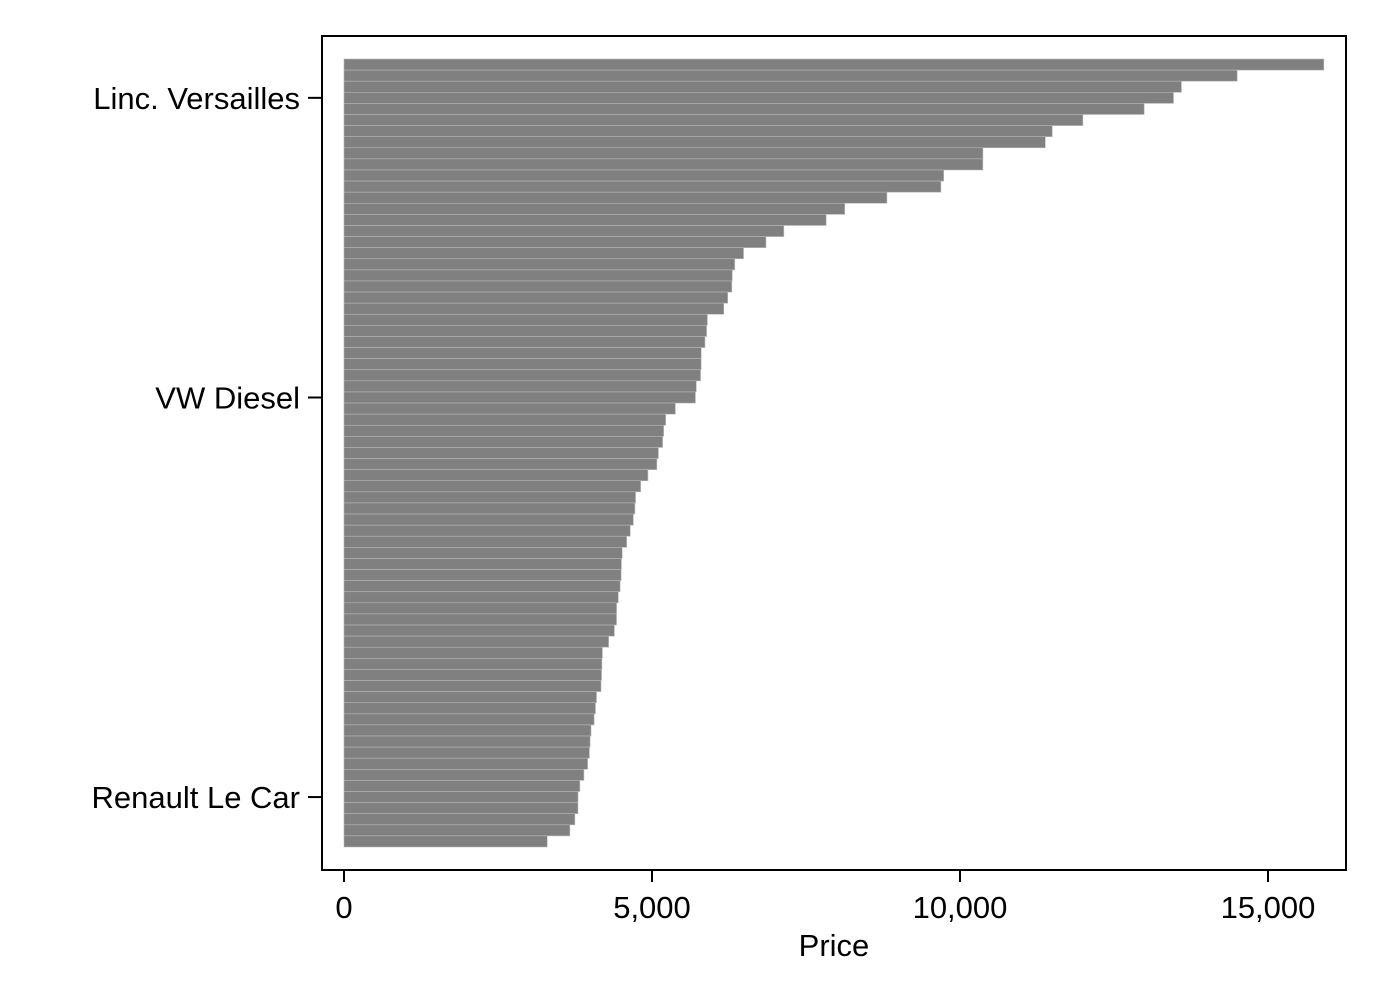 The height and width of the screenshot is (1007, 1384). What do you see at coordinates (834, 945) in the screenshot?
I see `x-axis-title: Price` at bounding box center [834, 945].